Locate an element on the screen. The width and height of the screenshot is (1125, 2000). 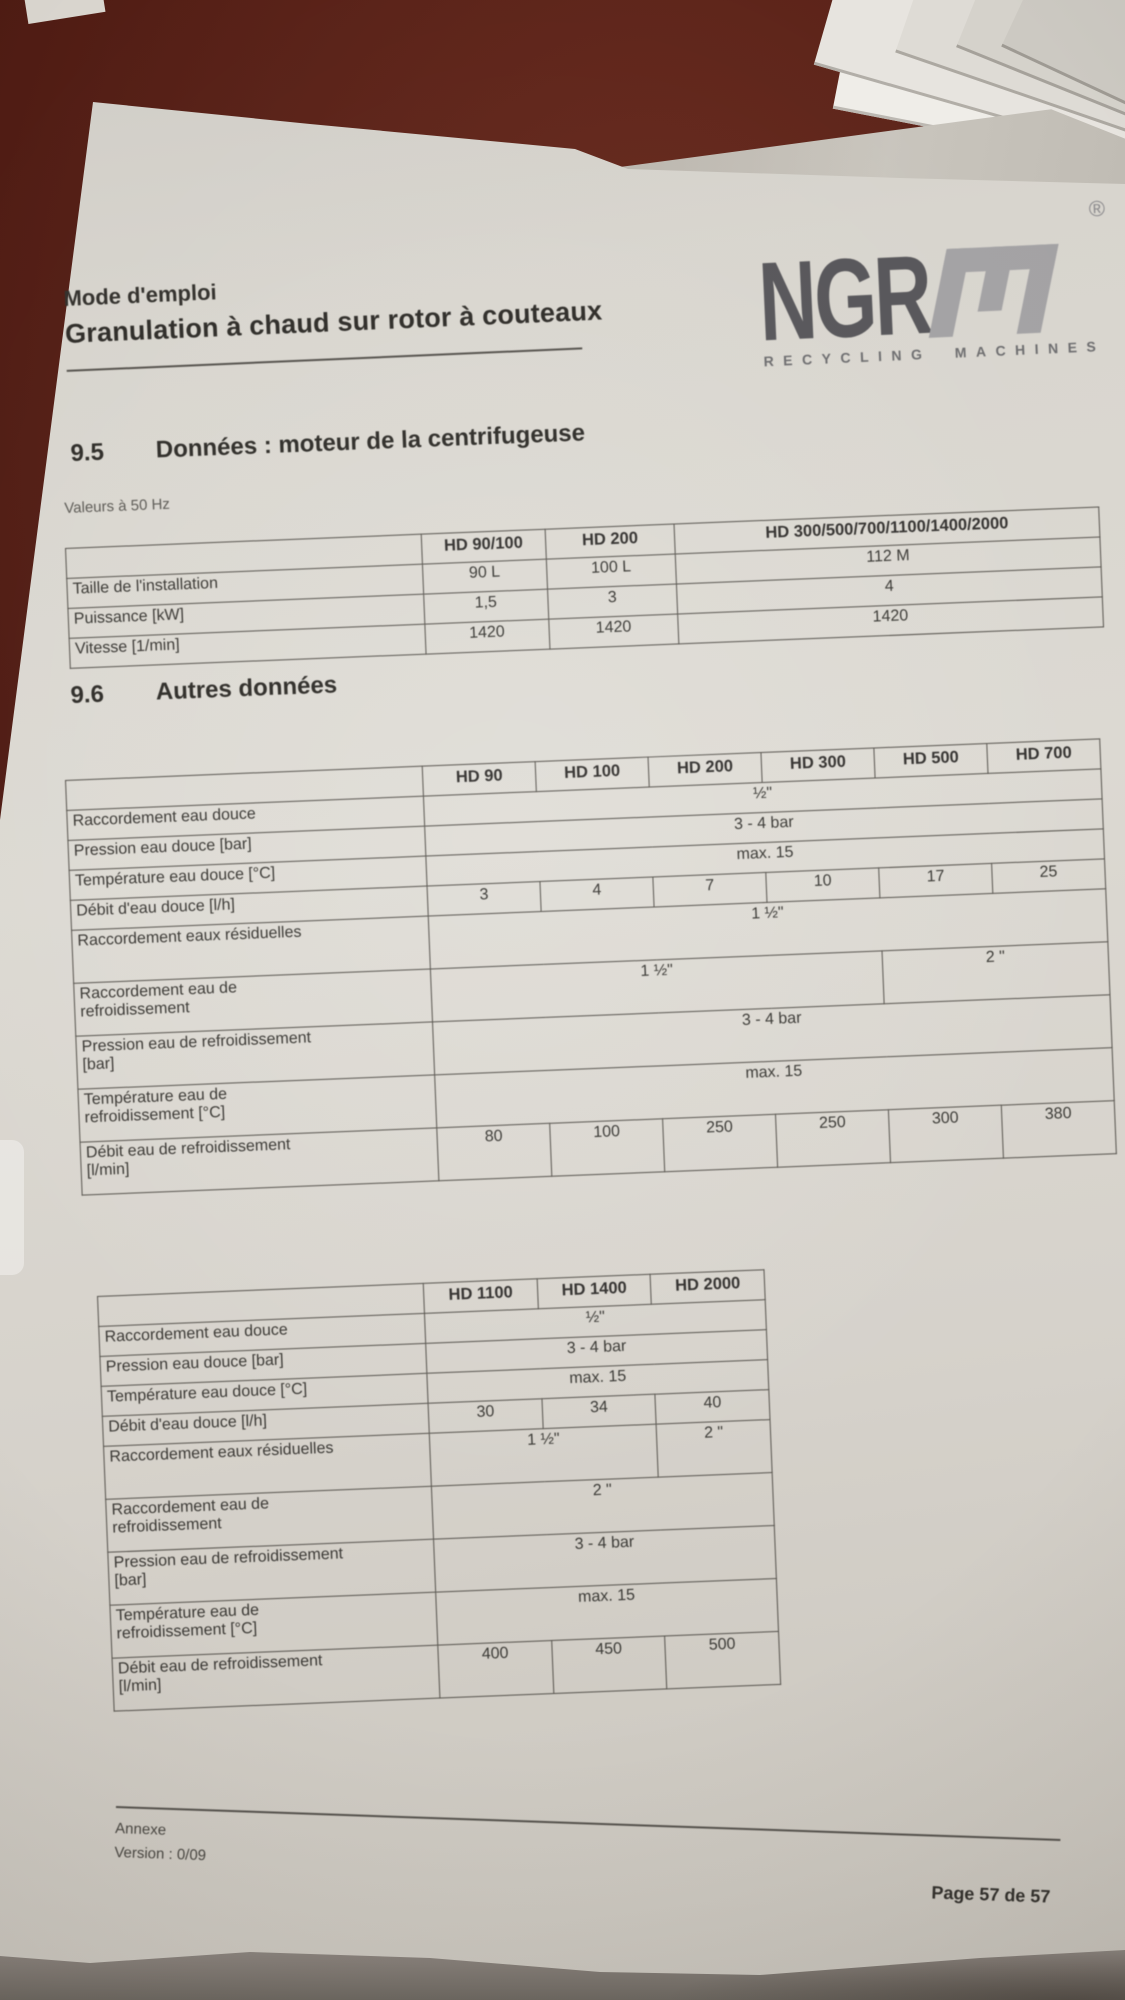
column-header: HD 90 is located at coordinates (479, 779).